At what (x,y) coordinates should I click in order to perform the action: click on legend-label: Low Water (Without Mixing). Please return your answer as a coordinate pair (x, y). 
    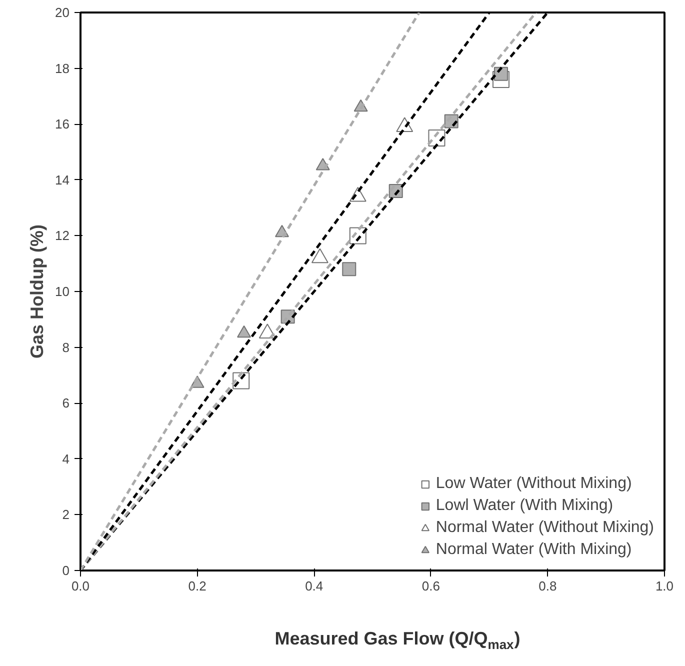
    Looking at the image, I should click on (534, 484).